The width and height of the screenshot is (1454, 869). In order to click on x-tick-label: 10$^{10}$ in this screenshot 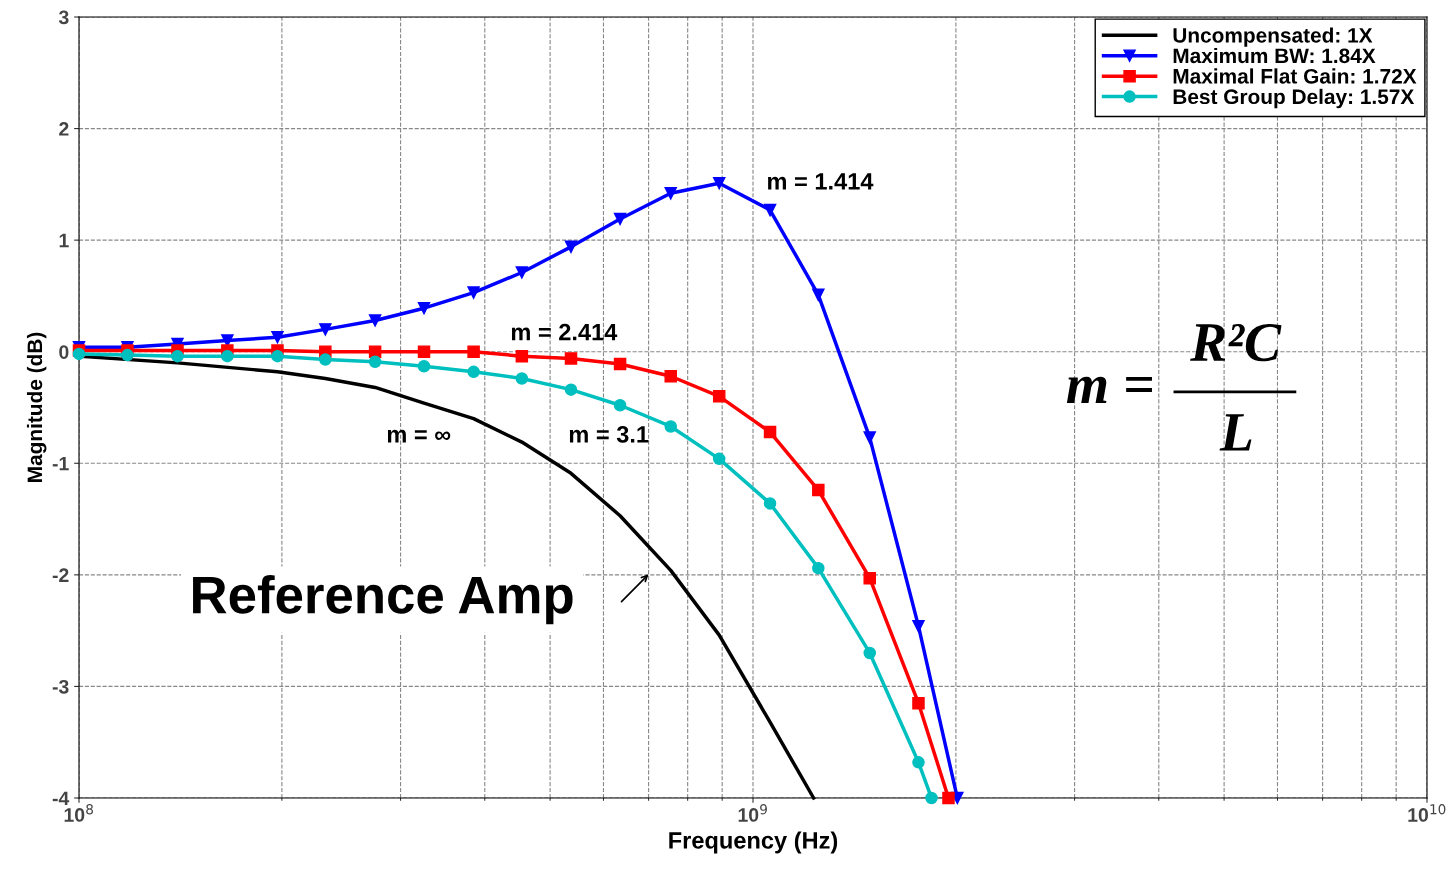, I will do `click(1427, 813)`.